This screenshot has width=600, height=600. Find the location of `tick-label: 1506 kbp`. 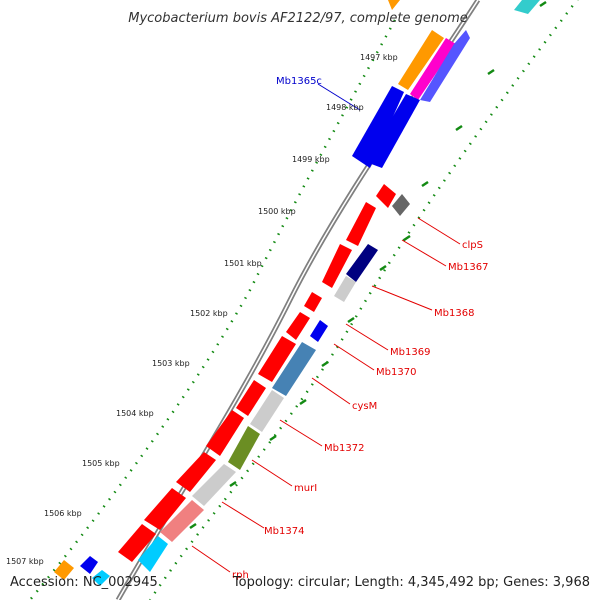

tick-label: 1506 kbp is located at coordinates (63, 513).